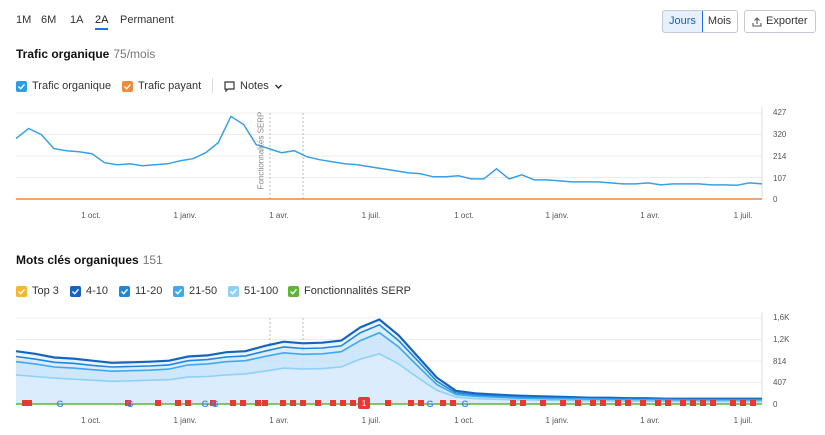 The height and width of the screenshot is (435, 825). I want to click on legend-21-50: 21-50, so click(195, 291).